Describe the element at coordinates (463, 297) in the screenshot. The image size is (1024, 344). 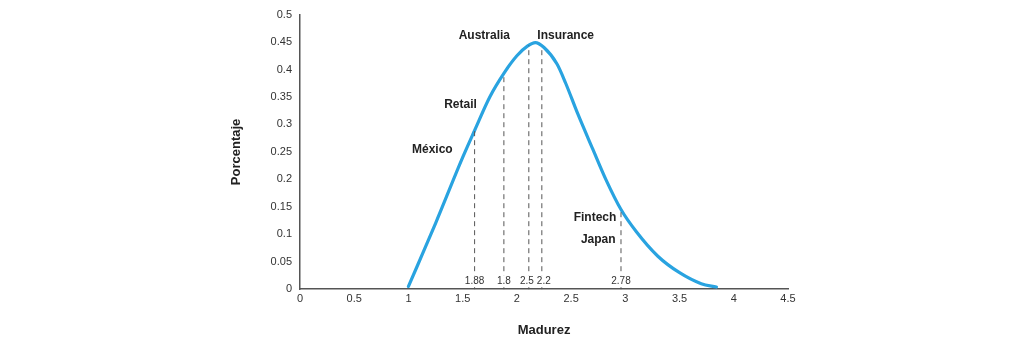
I see `x-tick-label: 1.5` at that location.